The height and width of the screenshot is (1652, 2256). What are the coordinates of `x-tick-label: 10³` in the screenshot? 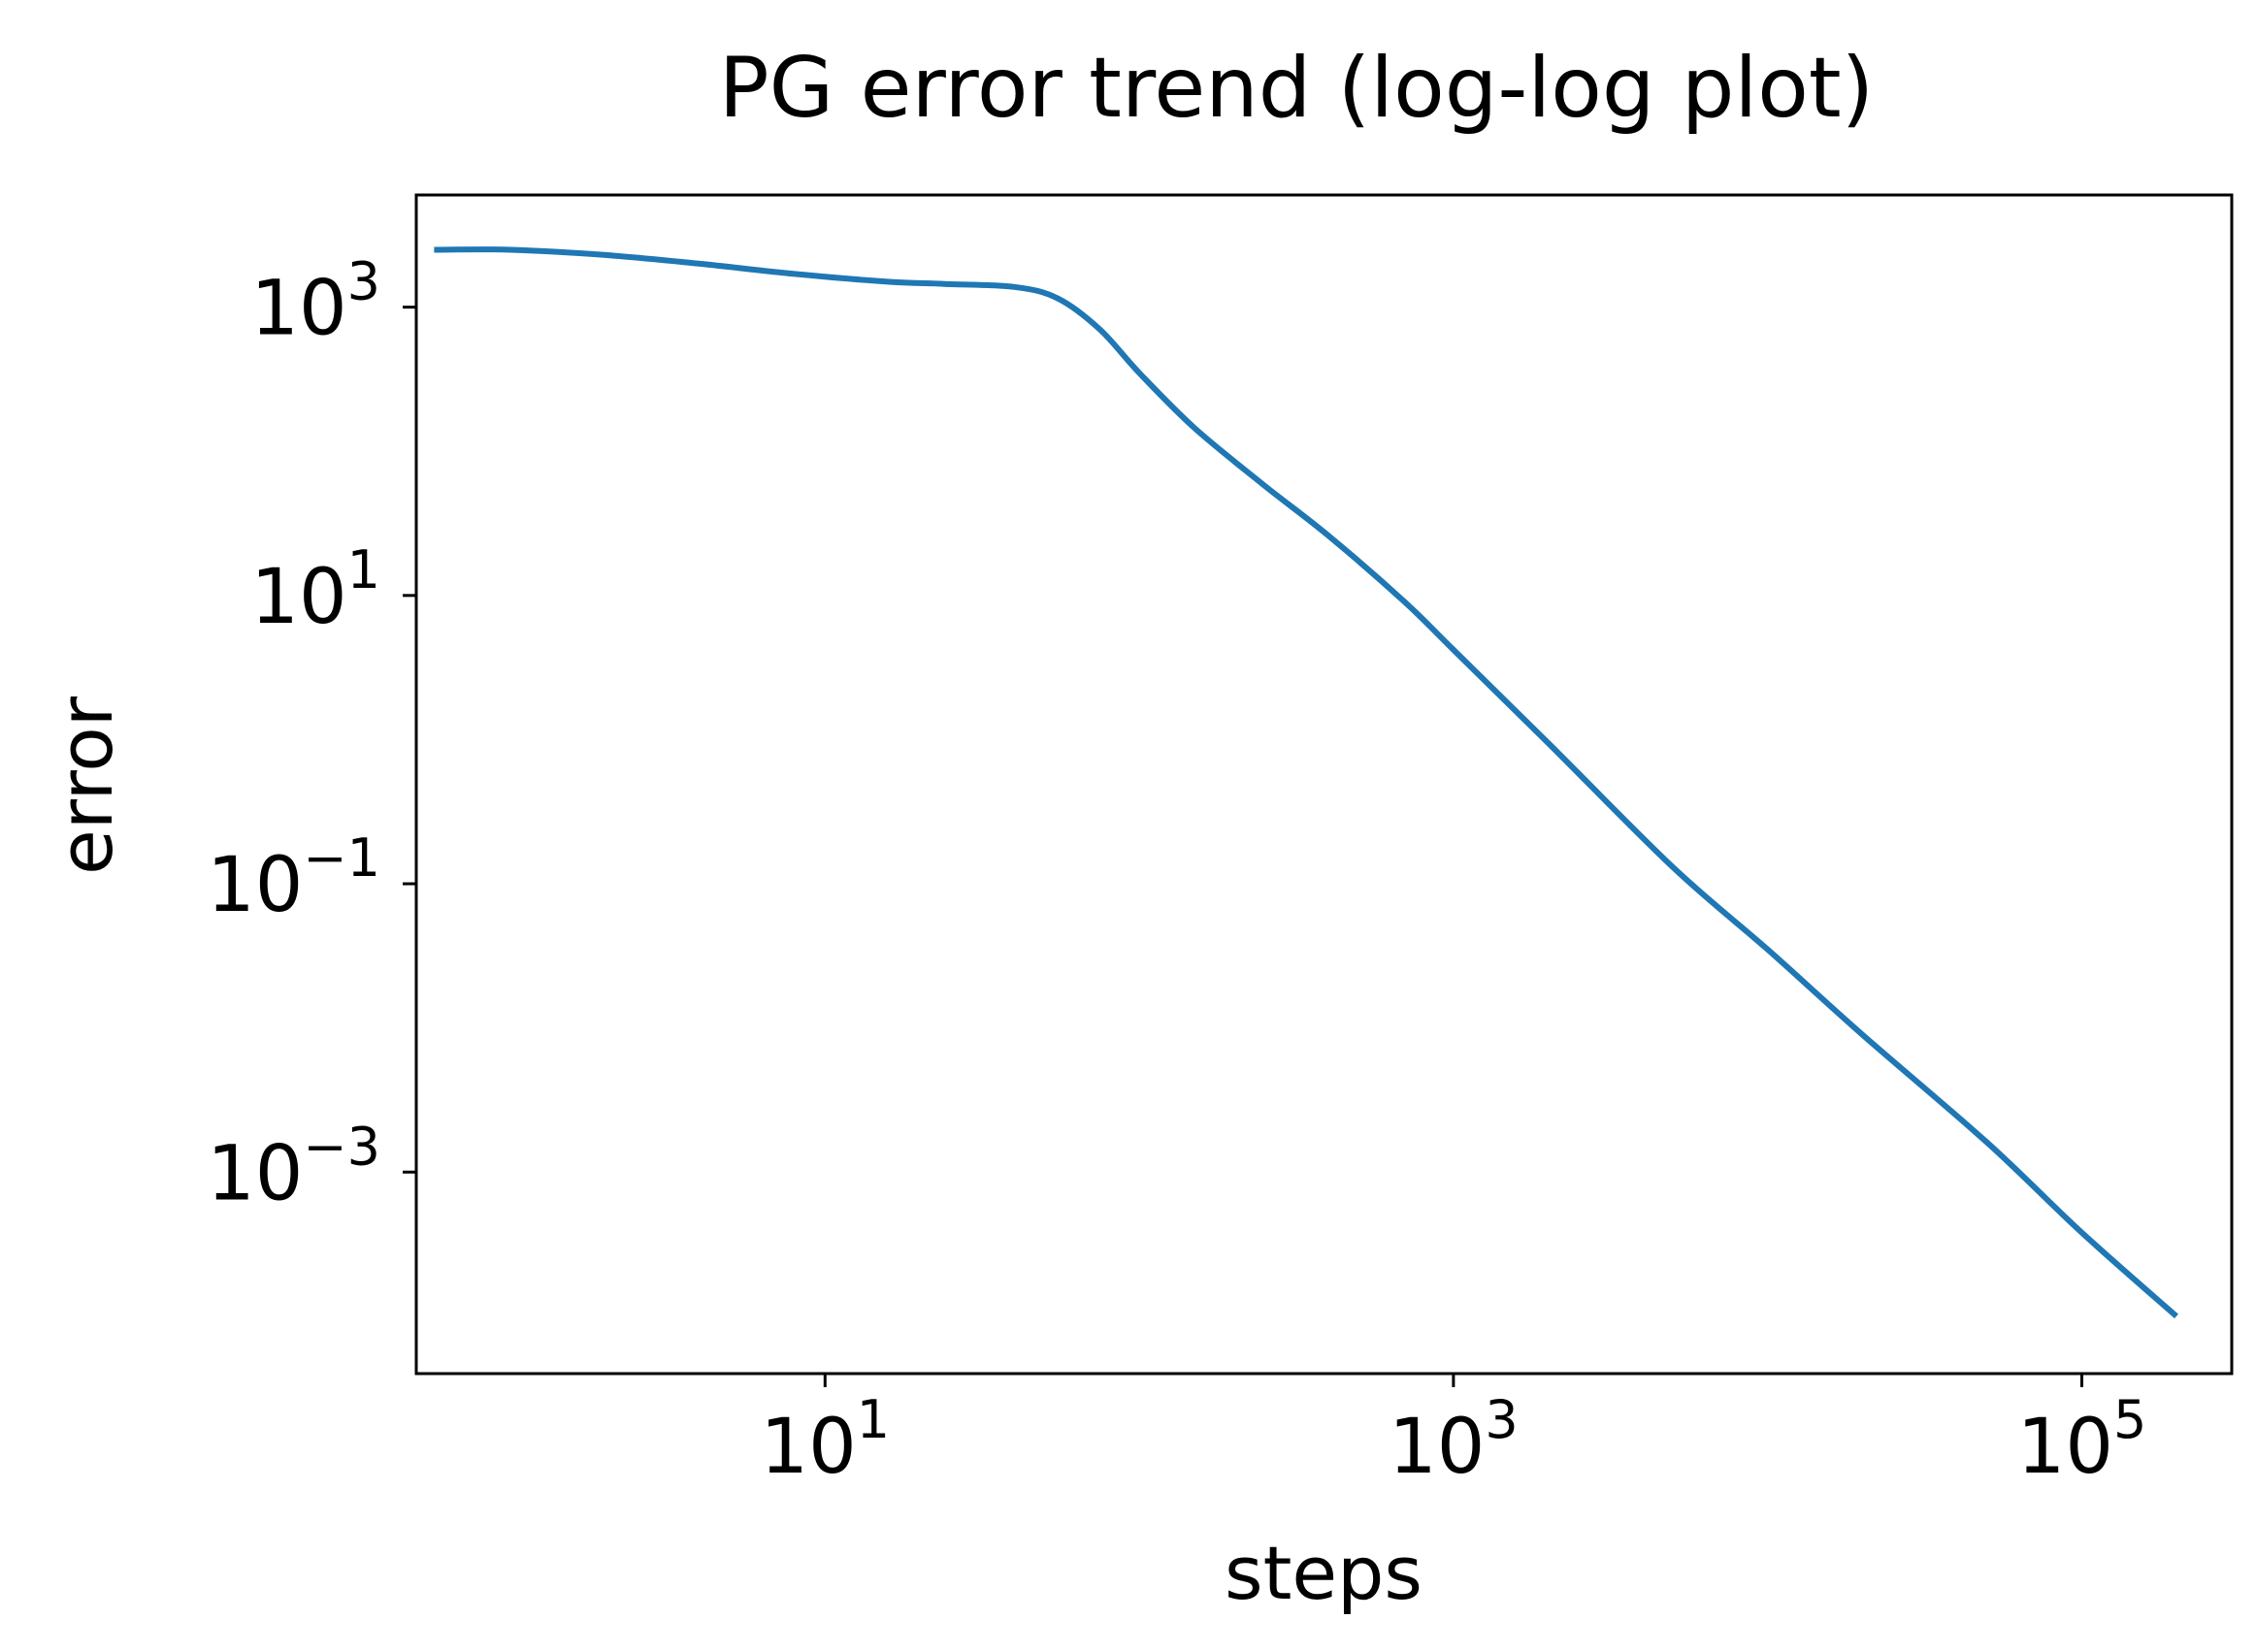 It's located at (1454, 1440).